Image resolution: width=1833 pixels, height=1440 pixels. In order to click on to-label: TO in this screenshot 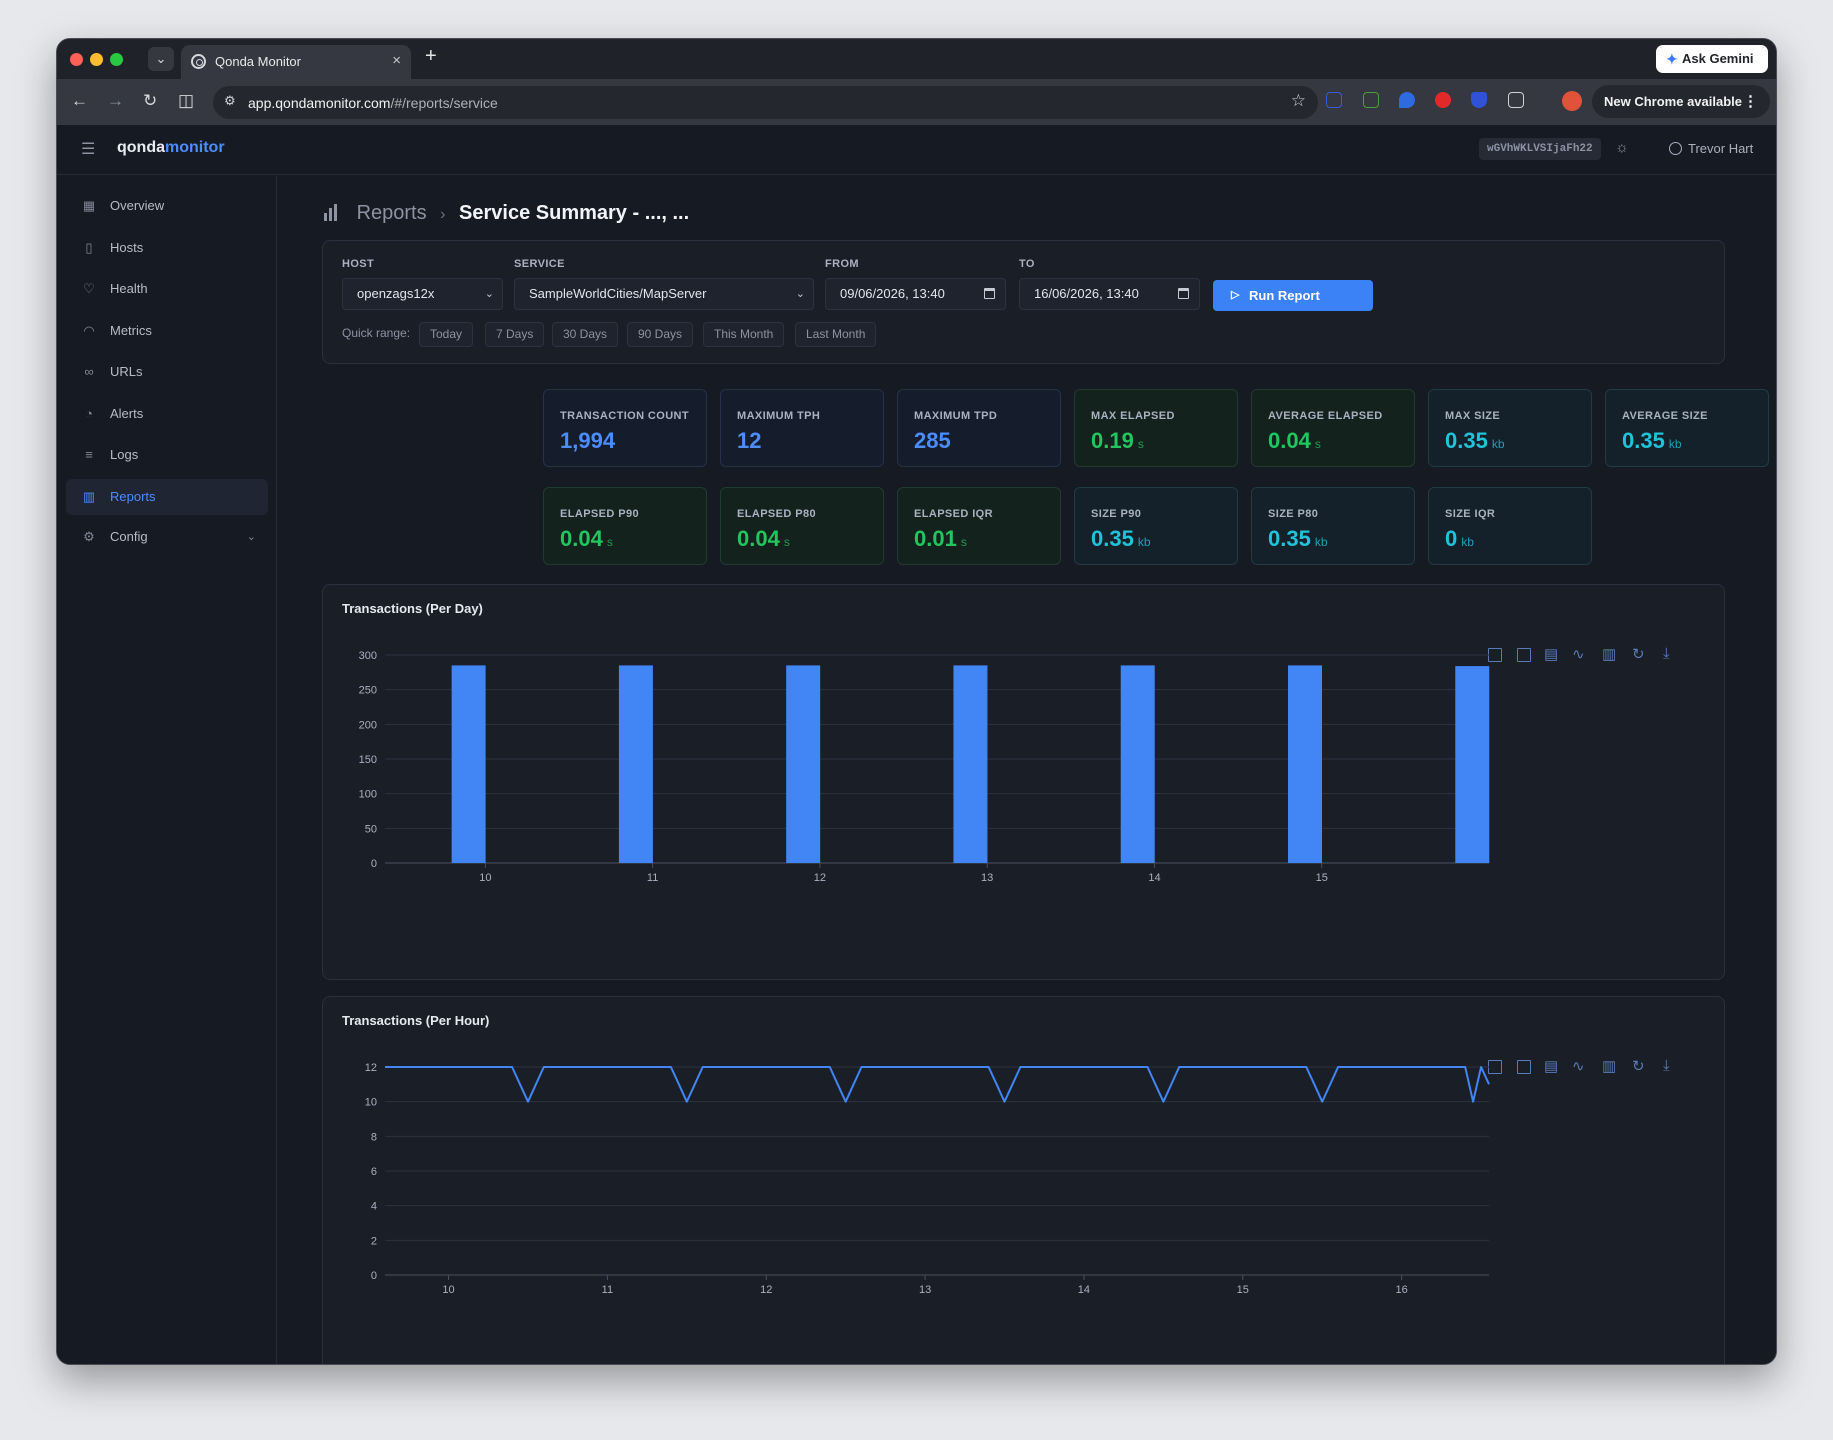, I will do `click(1027, 264)`.